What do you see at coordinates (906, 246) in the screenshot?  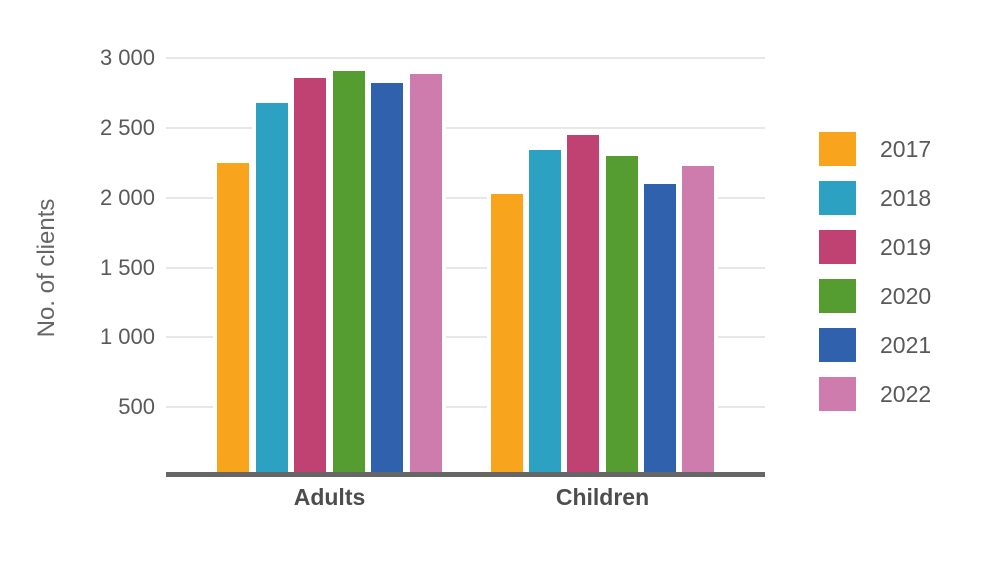 I see `legend-label: 2019` at bounding box center [906, 246].